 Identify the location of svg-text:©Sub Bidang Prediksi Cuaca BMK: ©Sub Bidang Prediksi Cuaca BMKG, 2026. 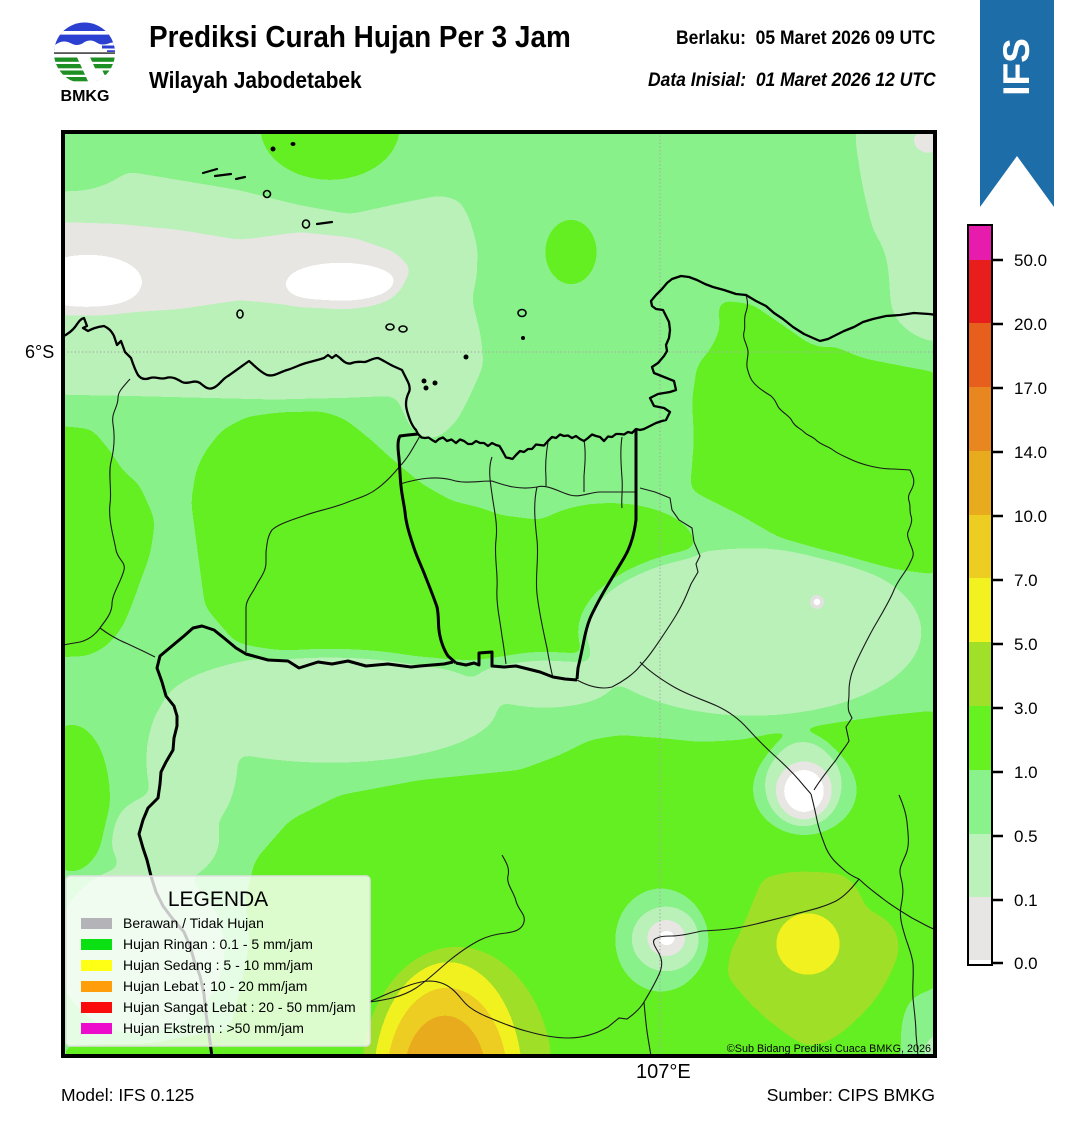
(829, 1049).